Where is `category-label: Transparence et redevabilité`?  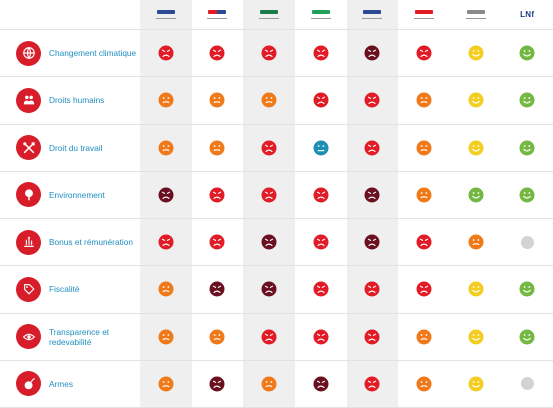
category-label: Transparence et redevabilité is located at coordinates (79, 336).